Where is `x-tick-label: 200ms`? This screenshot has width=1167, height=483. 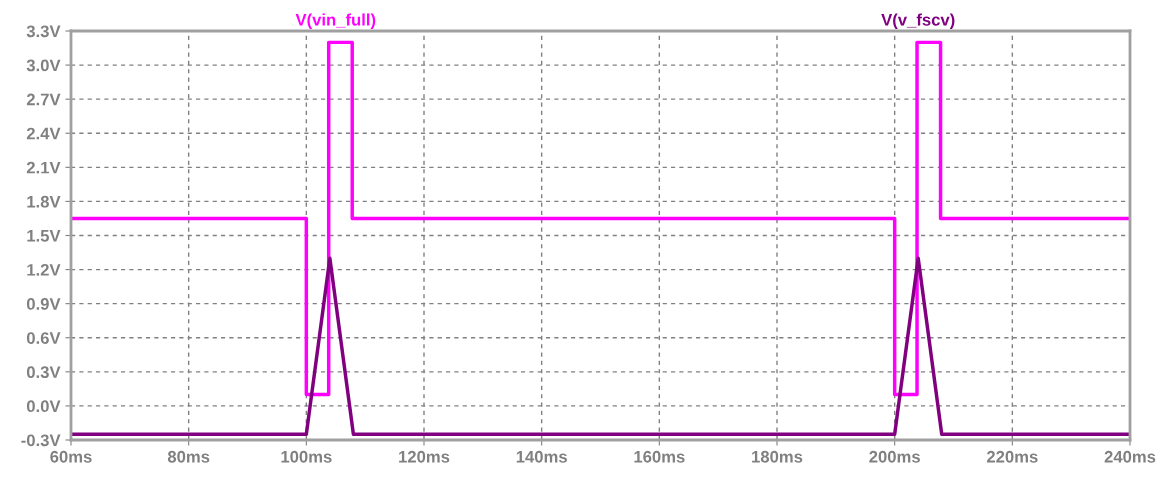
x-tick-label: 200ms is located at coordinates (894, 456).